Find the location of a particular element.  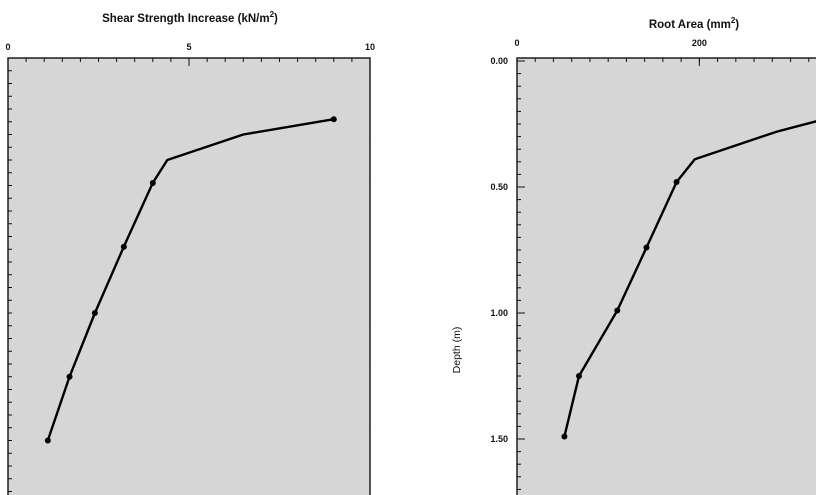

y-axis: 0.00 0.50 1.00 1.50 is located at coordinates (507, 273).